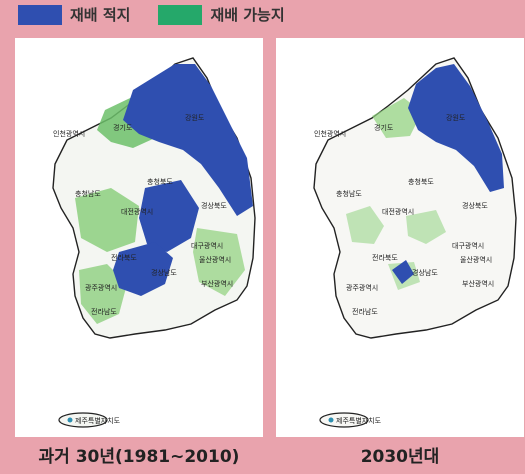  I want to click on legend-item-possible: 재배 가능지, so click(221, 14).